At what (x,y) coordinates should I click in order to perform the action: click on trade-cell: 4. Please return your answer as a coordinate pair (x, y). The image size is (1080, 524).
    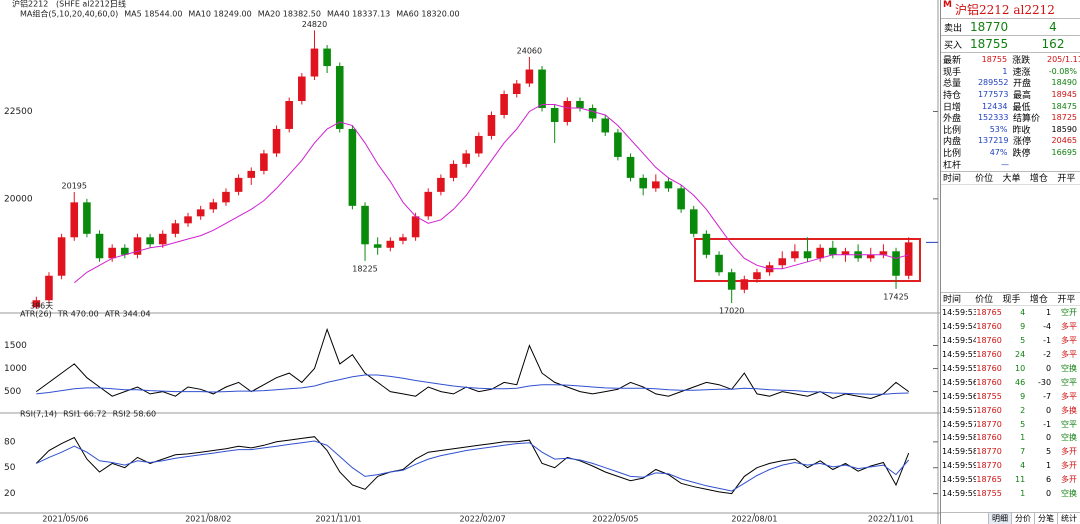
    Looking at the image, I should click on (1023, 313).